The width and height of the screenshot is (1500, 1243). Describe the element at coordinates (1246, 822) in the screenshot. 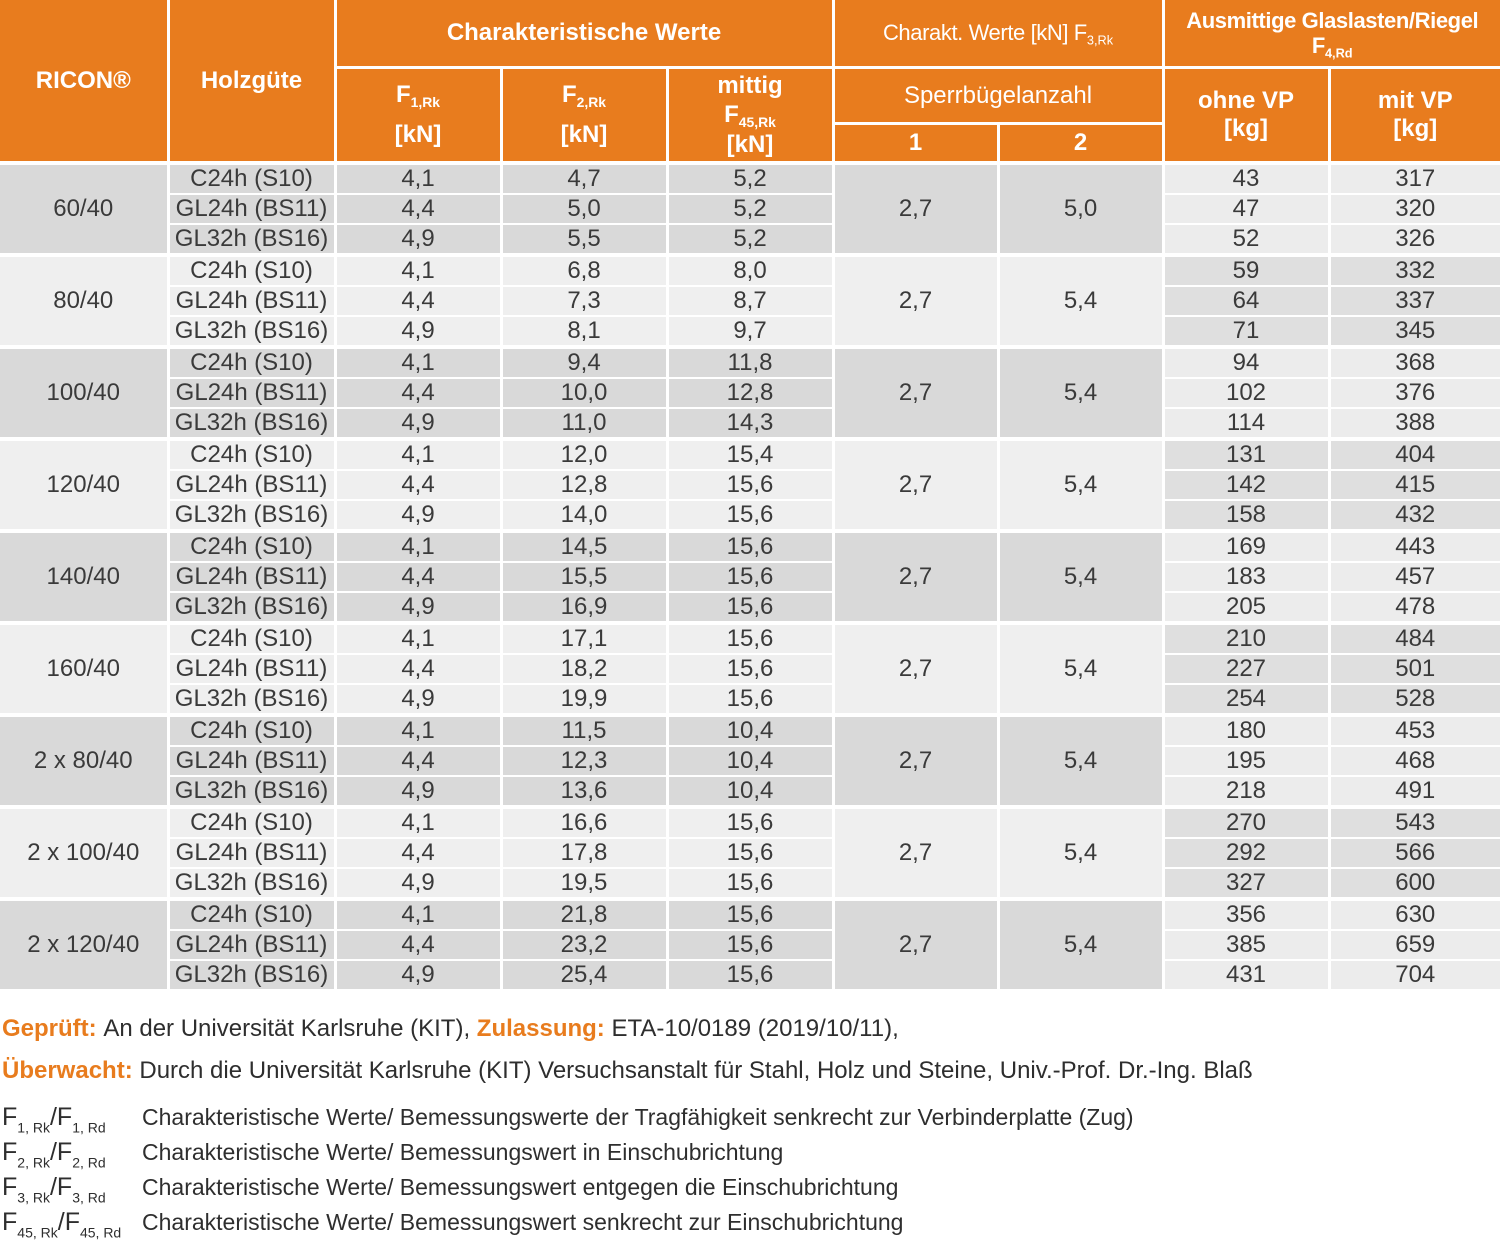

I see `ohne-vp-value: 270` at that location.